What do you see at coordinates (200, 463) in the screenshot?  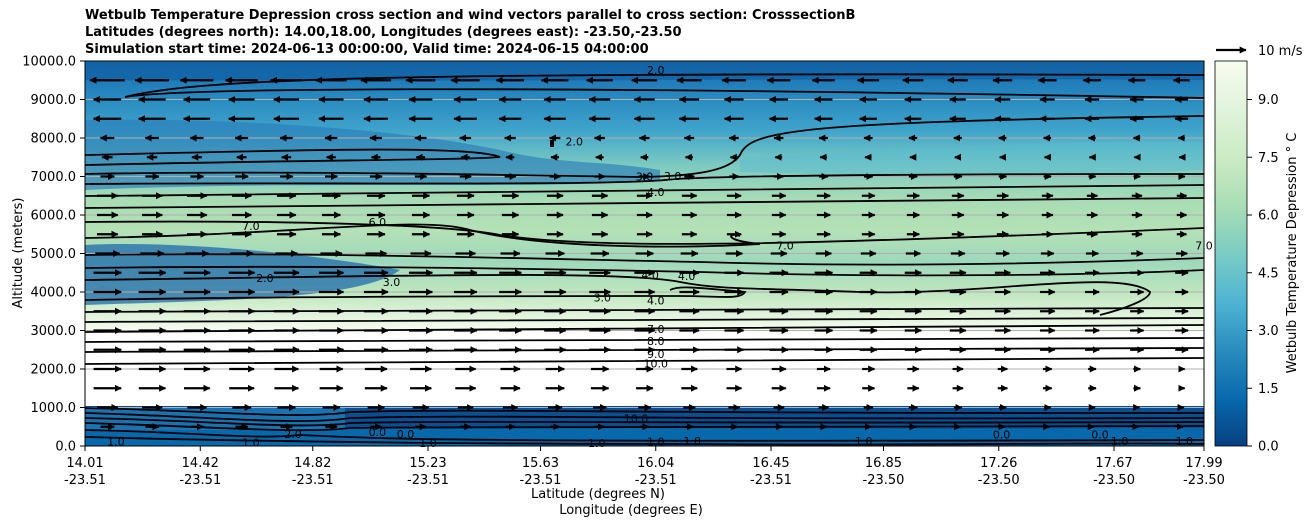 I see `x-tick-label-lat: 14.42` at bounding box center [200, 463].